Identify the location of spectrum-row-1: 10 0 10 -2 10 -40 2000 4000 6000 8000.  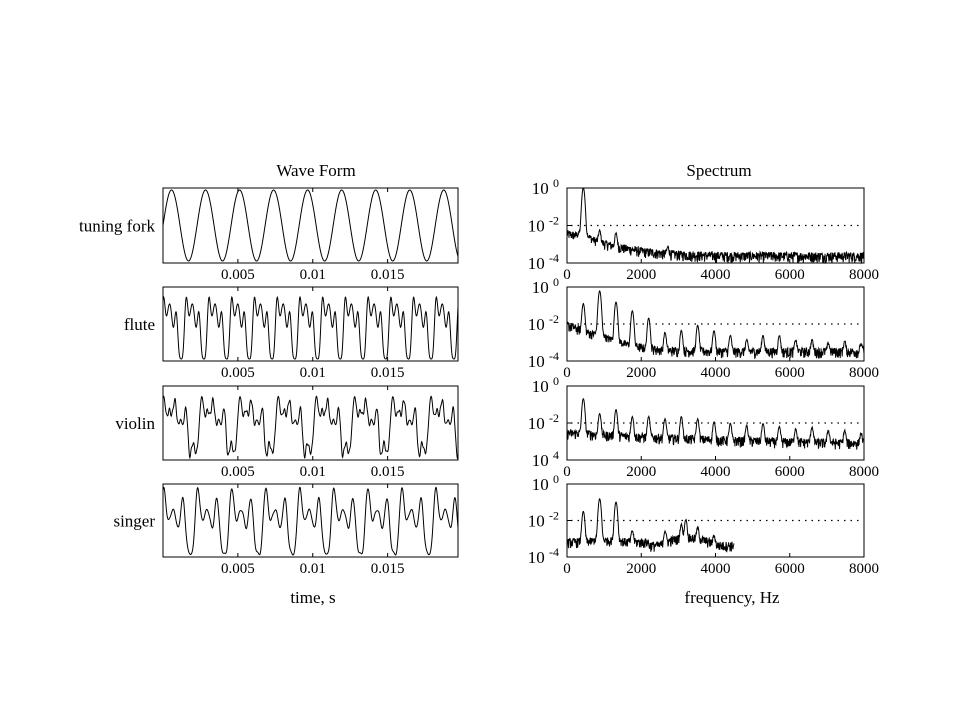
(703, 328).